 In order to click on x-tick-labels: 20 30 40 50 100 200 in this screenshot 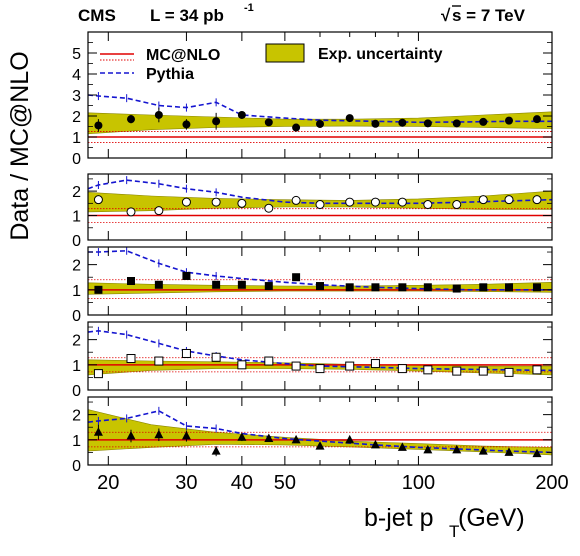, I will do `click(333, 483)`.